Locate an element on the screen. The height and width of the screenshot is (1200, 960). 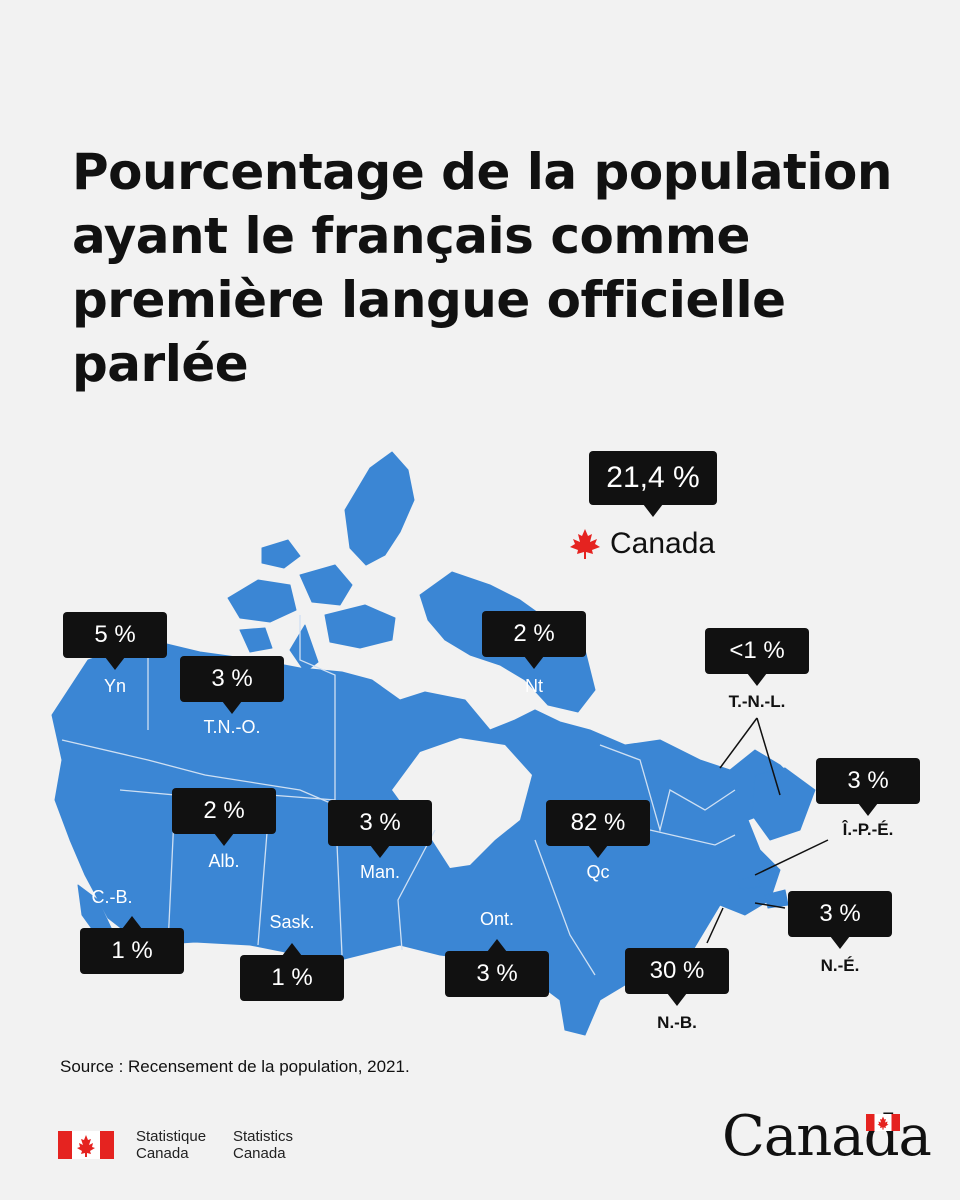
pei is located at coordinates (749, 882).